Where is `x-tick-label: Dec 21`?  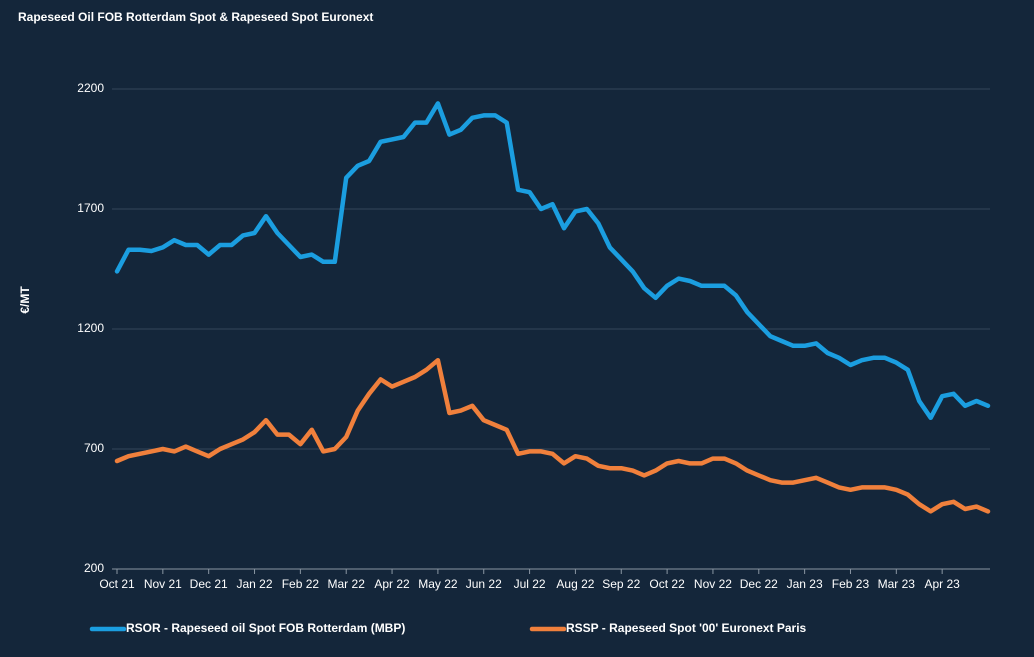
x-tick-label: Dec 21 is located at coordinates (209, 584).